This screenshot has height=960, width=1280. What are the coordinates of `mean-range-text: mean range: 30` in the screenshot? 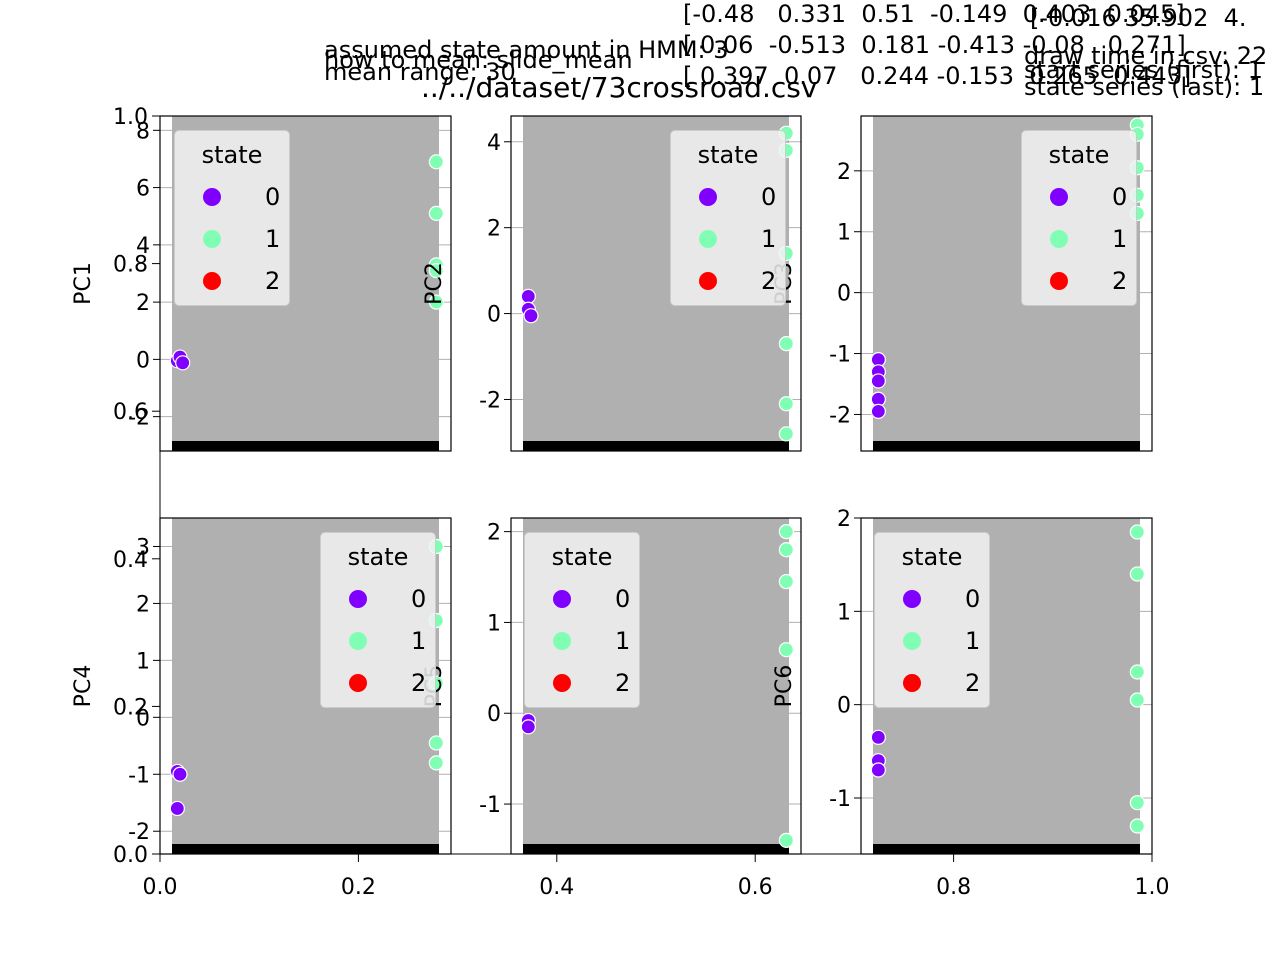 It's located at (420, 72).